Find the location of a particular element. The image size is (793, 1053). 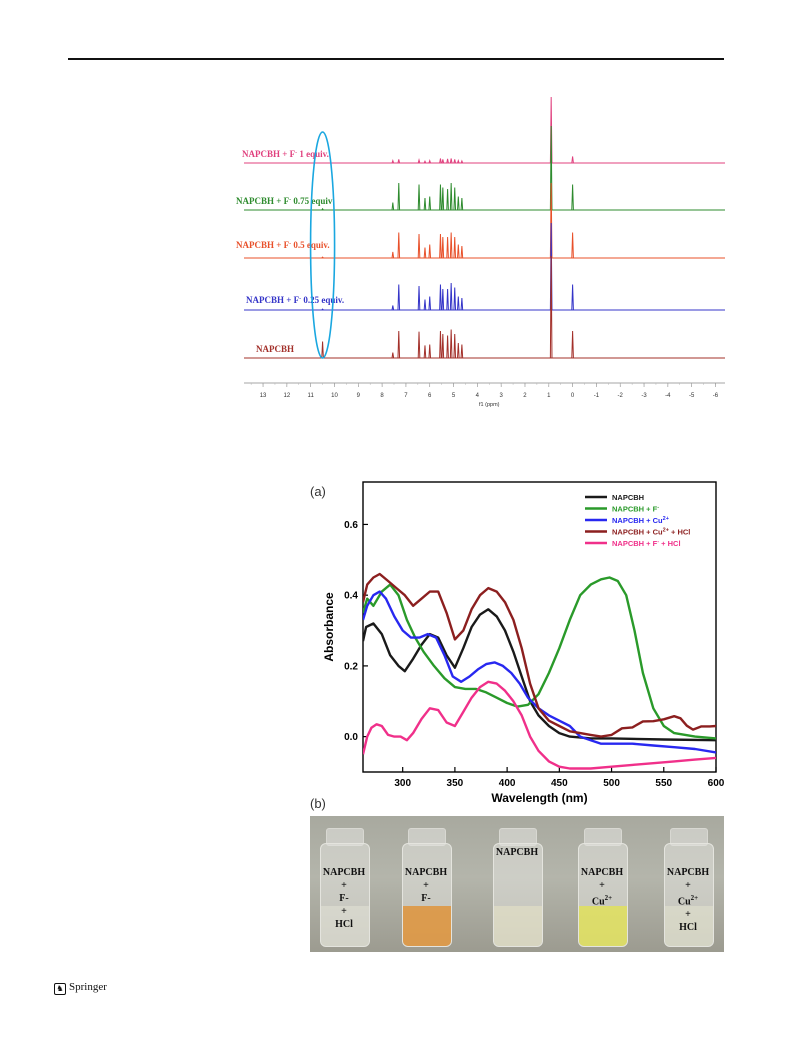

uv-plot-frame is located at coordinates (539, 627).